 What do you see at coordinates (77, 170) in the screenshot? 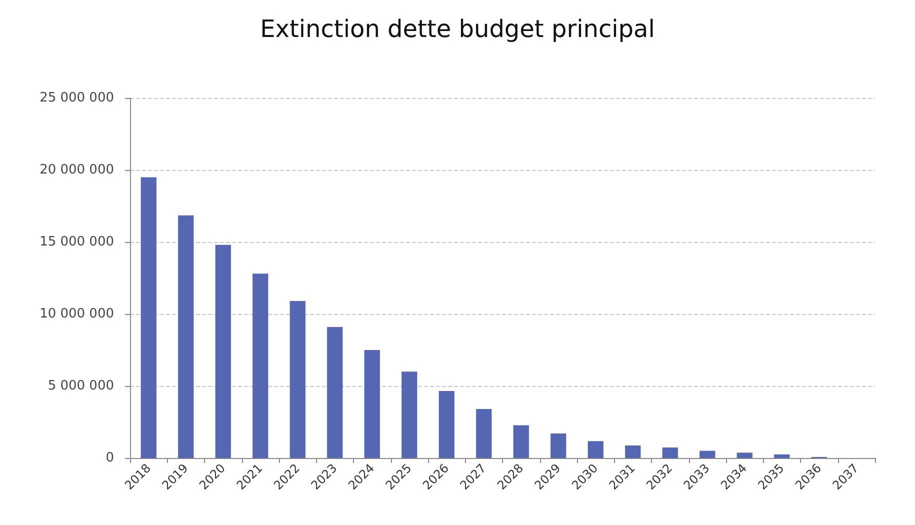
I see `y-tick-label: 20 000 000` at bounding box center [77, 170].